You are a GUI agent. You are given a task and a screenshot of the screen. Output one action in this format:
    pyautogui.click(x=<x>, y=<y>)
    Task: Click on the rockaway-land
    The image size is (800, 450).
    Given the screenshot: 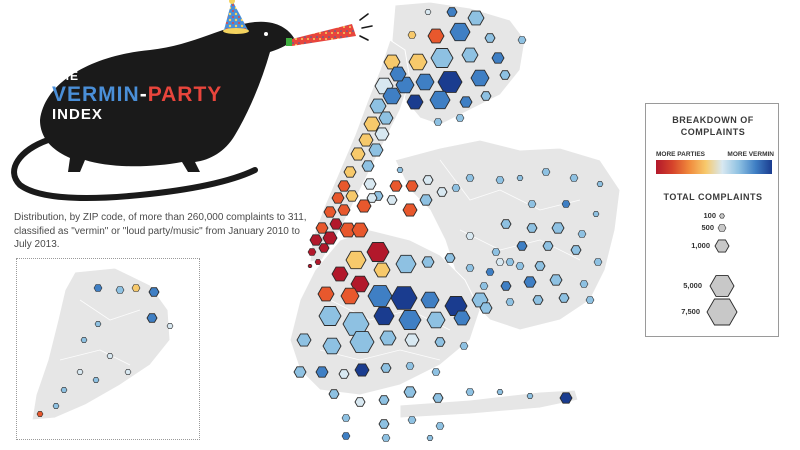 What is the action you would take?
    pyautogui.click(x=489, y=404)
    